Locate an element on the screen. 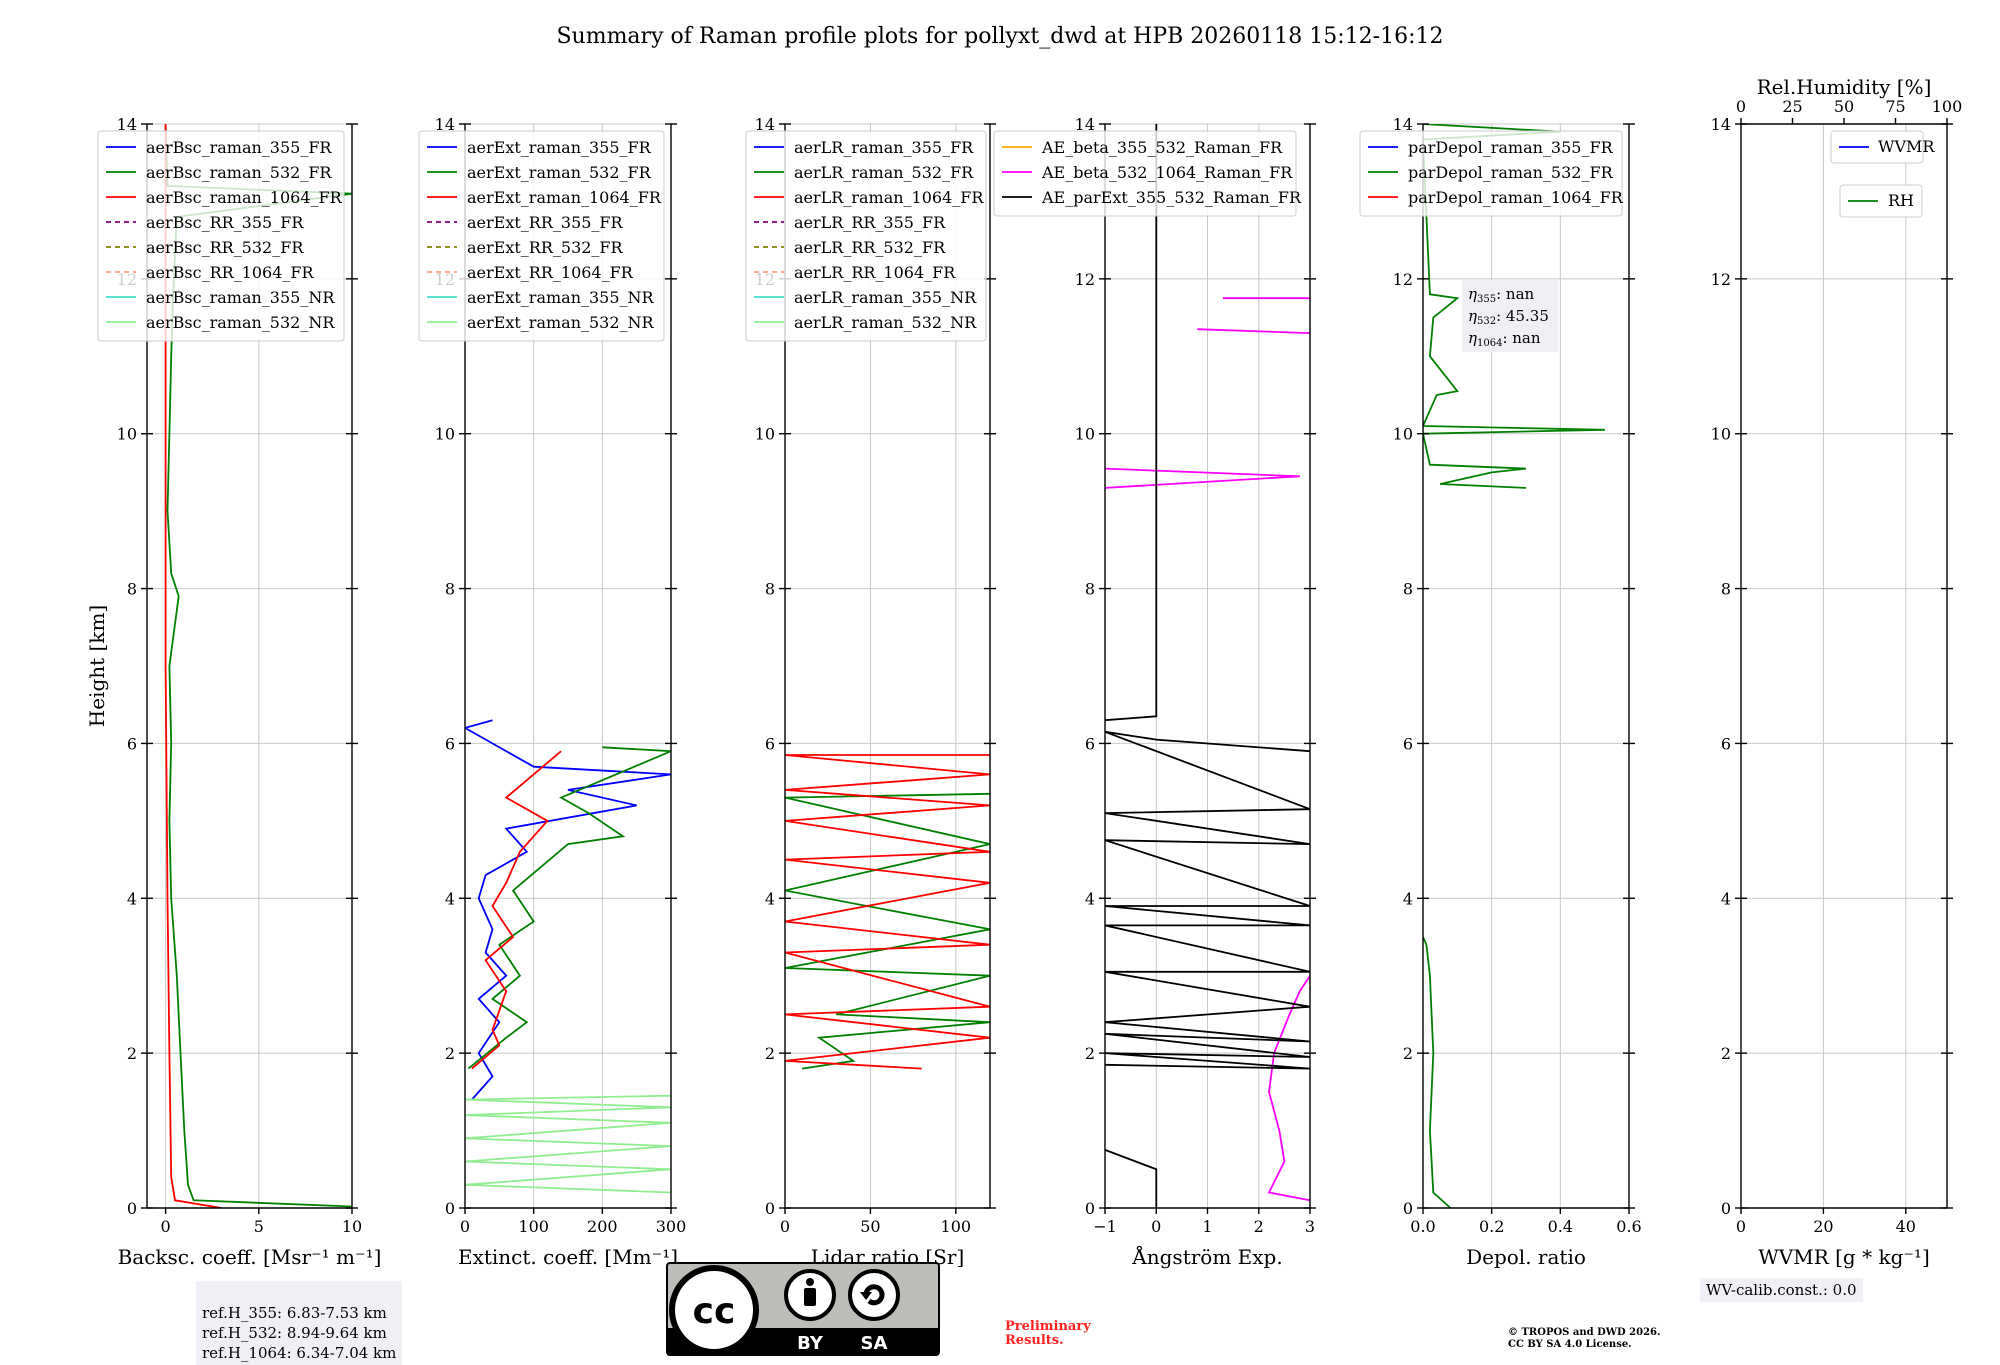 This screenshot has width=2000, height=1365. legend-item: aerBsc_RR_1064_FR is located at coordinates (230, 272).